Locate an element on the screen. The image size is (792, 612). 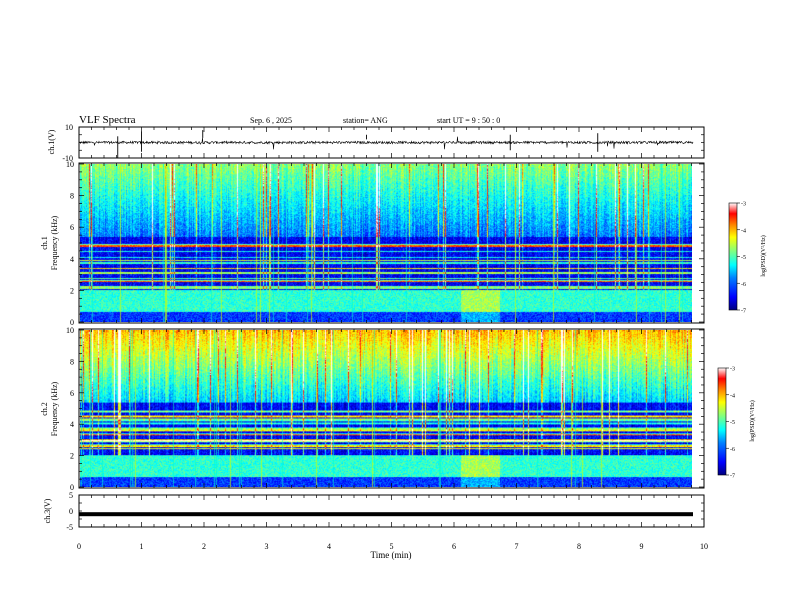
ch1-spec-ylabel-freq: Frequency (kHz) is located at coordinates (54, 242).